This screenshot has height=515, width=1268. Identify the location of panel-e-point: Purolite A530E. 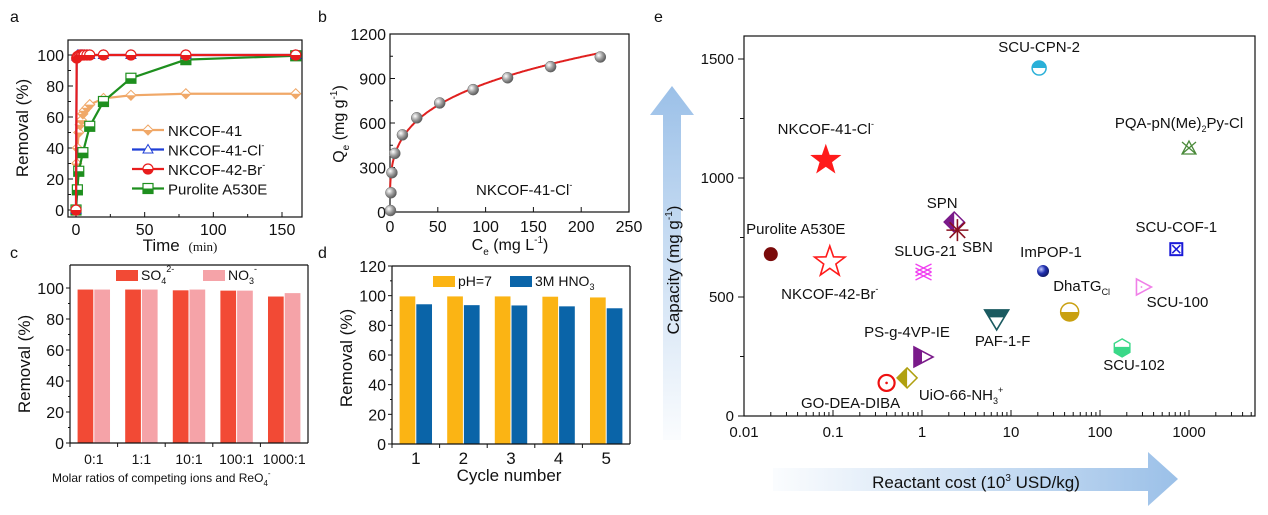
(795, 241).